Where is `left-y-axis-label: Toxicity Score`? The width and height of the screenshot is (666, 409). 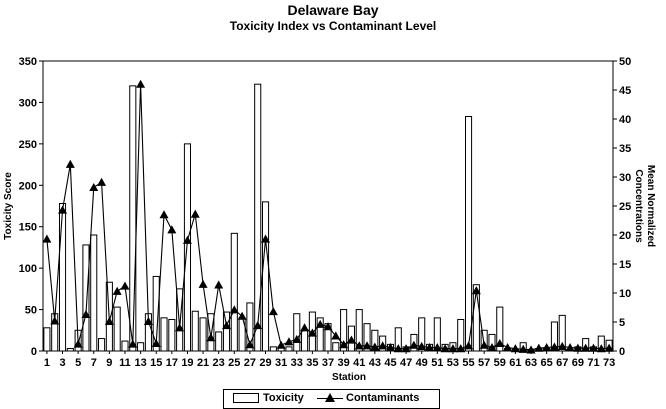 left-y-axis-label: Toxicity Score is located at coordinates (8, 206).